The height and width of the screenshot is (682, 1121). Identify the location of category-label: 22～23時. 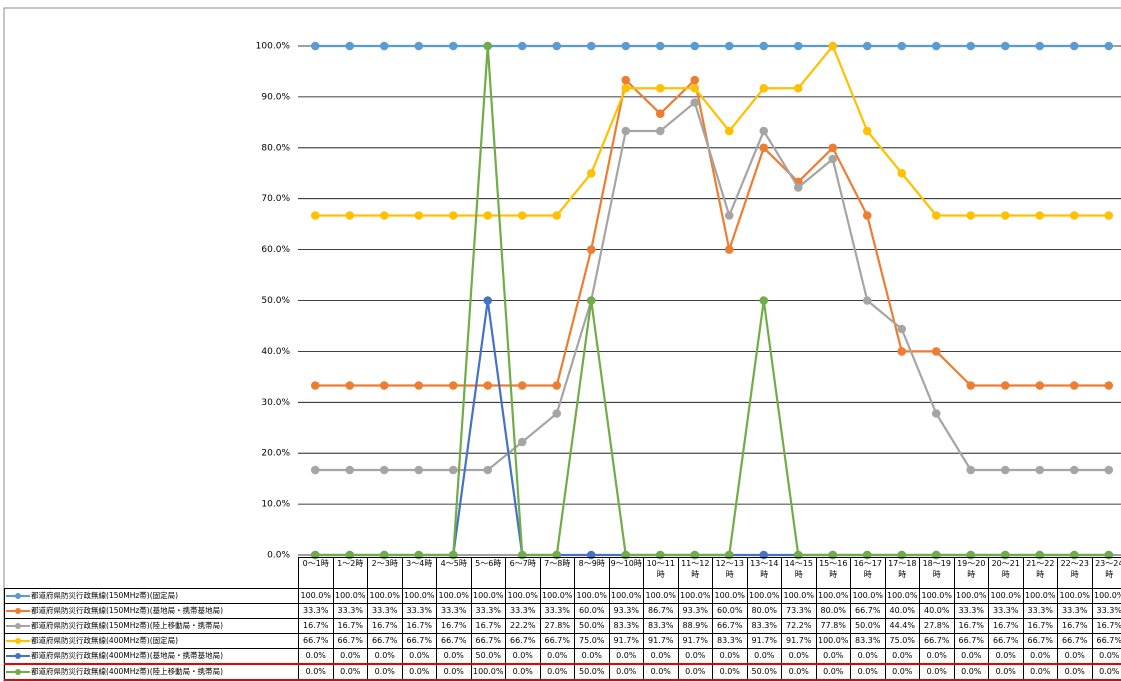
(1075, 573).